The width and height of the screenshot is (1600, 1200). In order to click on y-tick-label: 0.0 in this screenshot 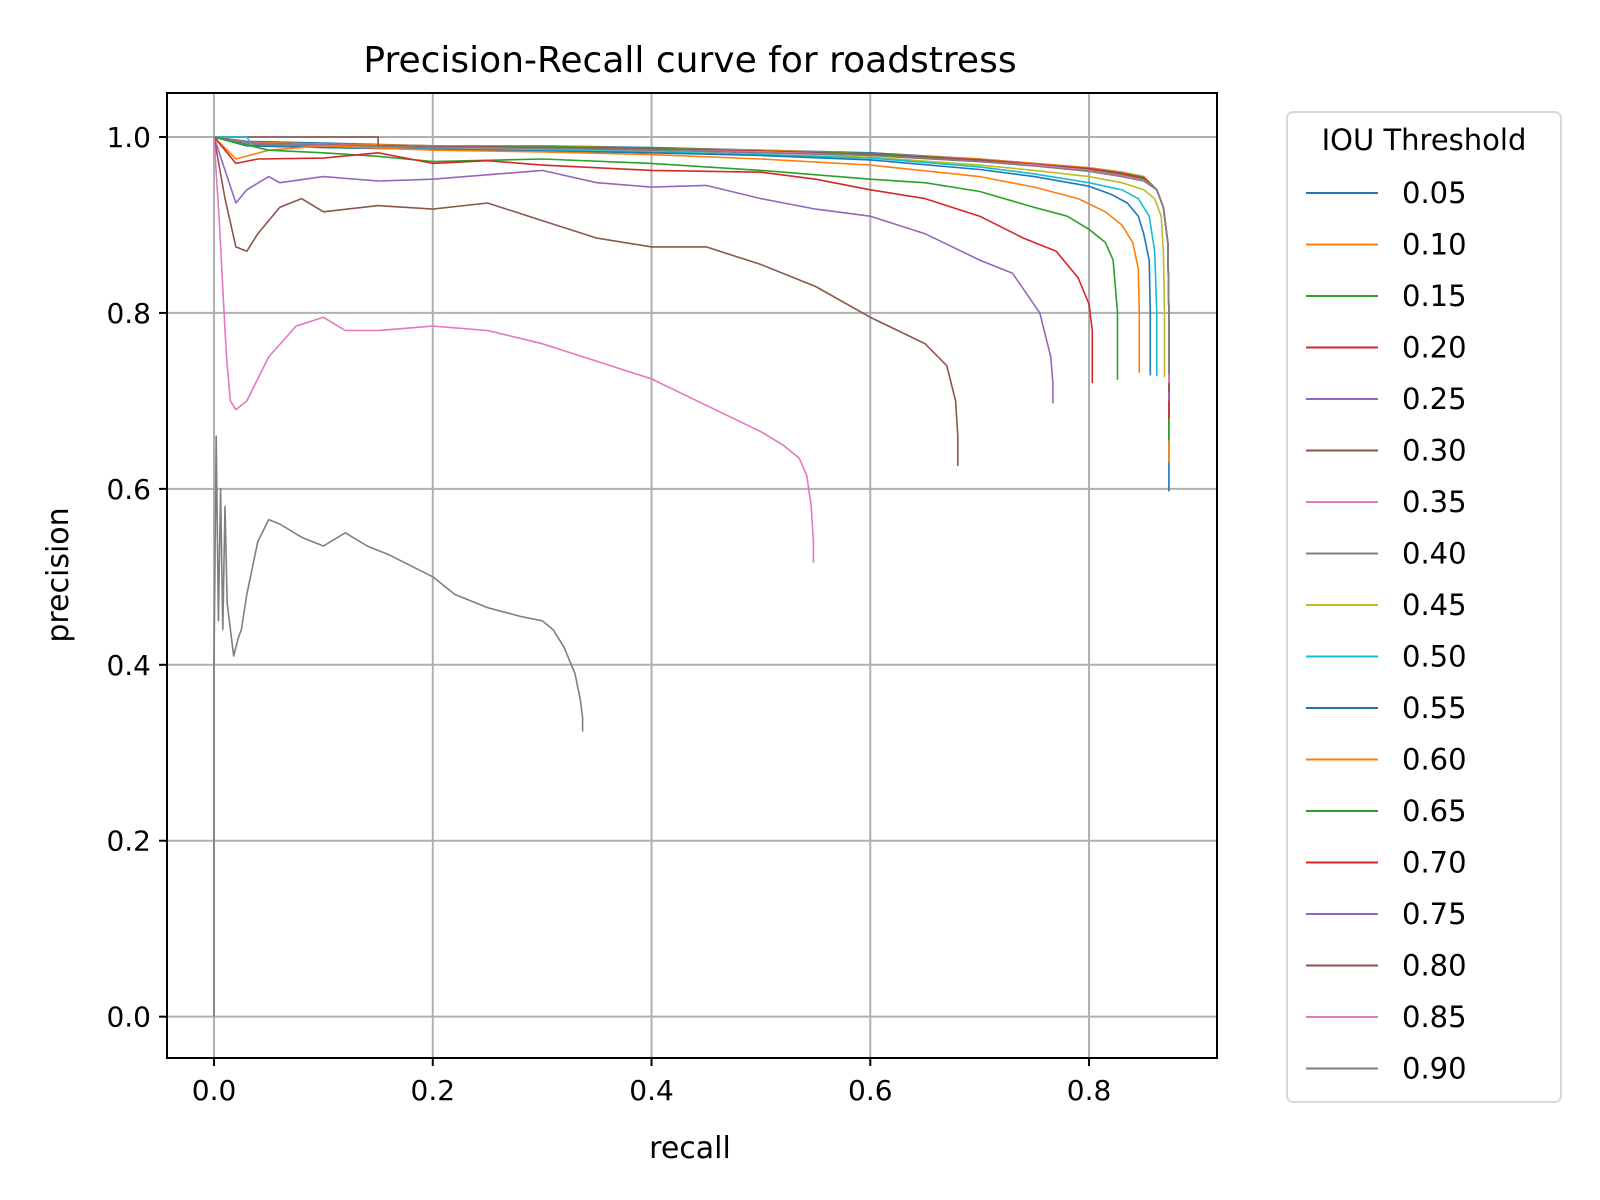, I will do `click(128, 1017)`.